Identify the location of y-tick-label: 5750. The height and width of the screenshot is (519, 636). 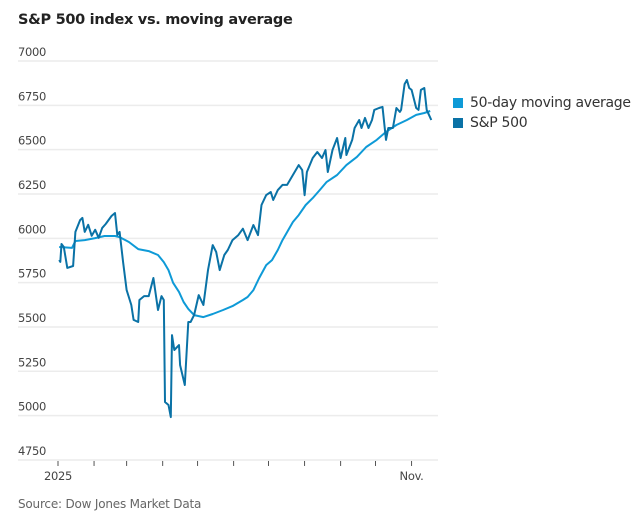
(32, 274).